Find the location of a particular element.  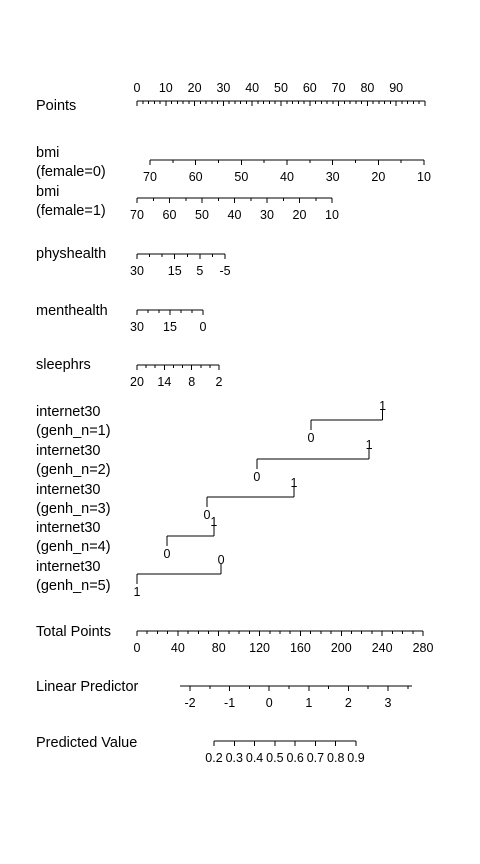

tick-label: -1 is located at coordinates (229, 703).